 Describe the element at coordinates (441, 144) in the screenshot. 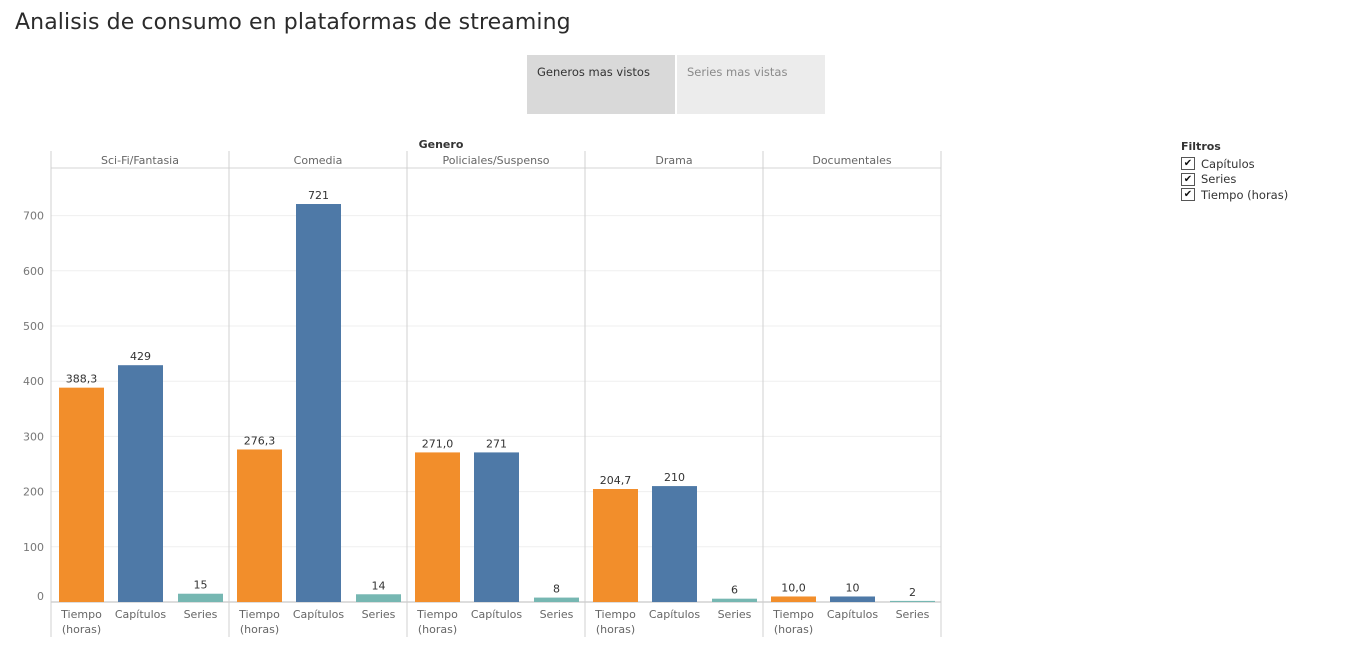

I see `column-header: Genero` at that location.